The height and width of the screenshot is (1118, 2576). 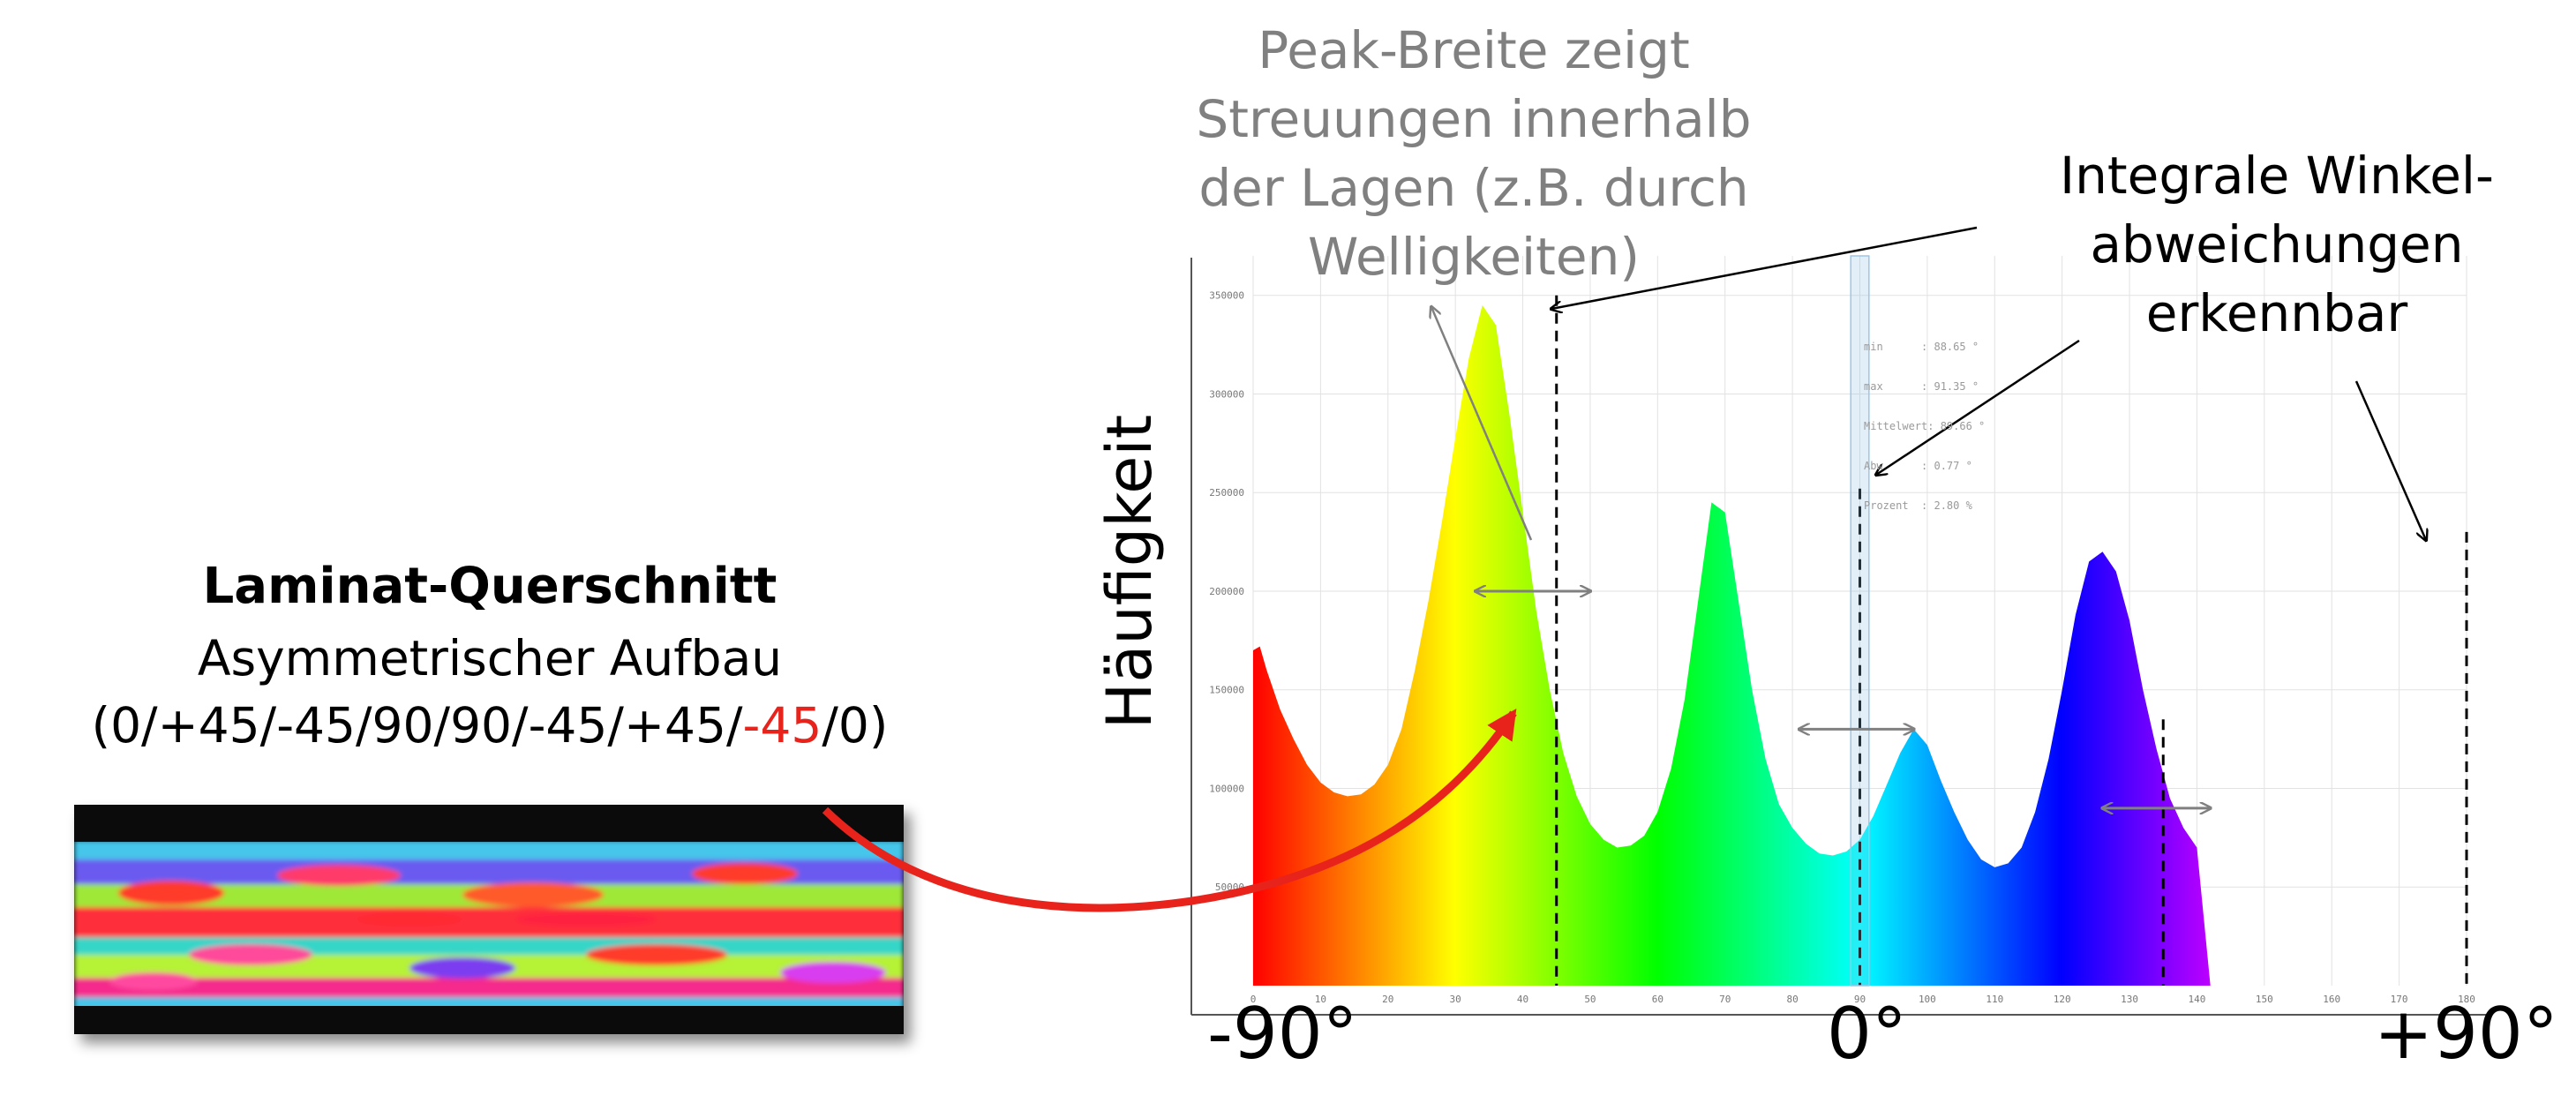 I want to click on x-tick-label: 90, so click(x=1860, y=999).